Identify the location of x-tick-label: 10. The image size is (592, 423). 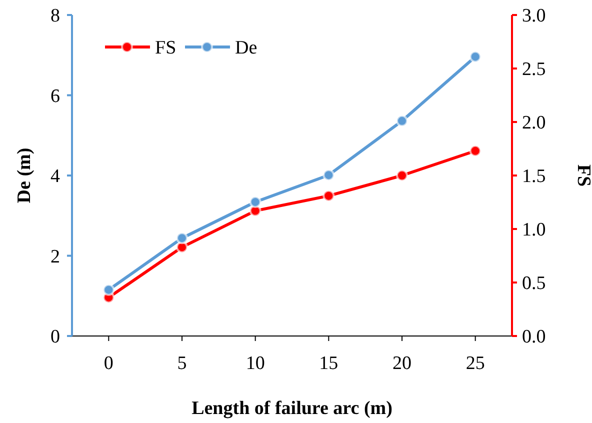
(255, 363).